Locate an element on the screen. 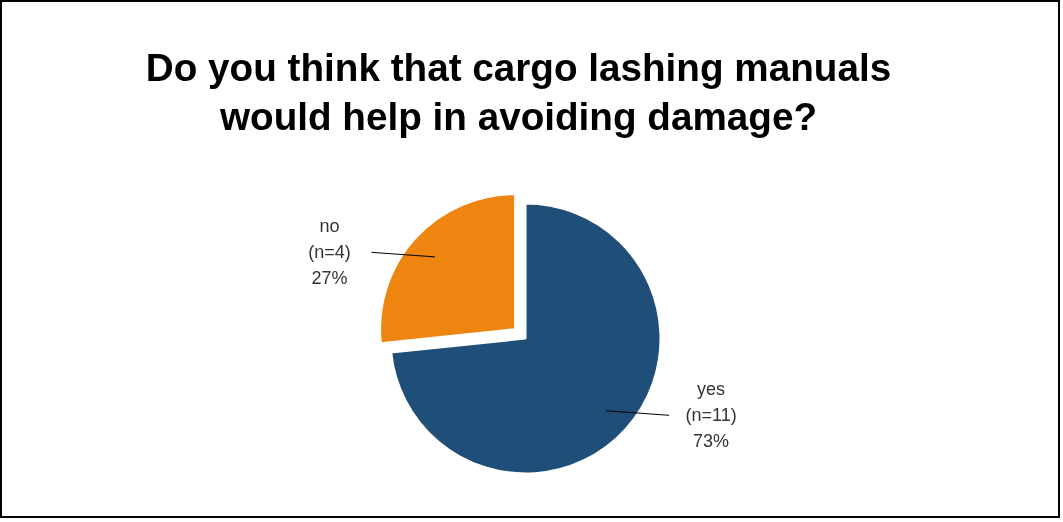 This screenshot has height=522, width=1063. data-label: (n=11) 73% is located at coordinates (711, 428).